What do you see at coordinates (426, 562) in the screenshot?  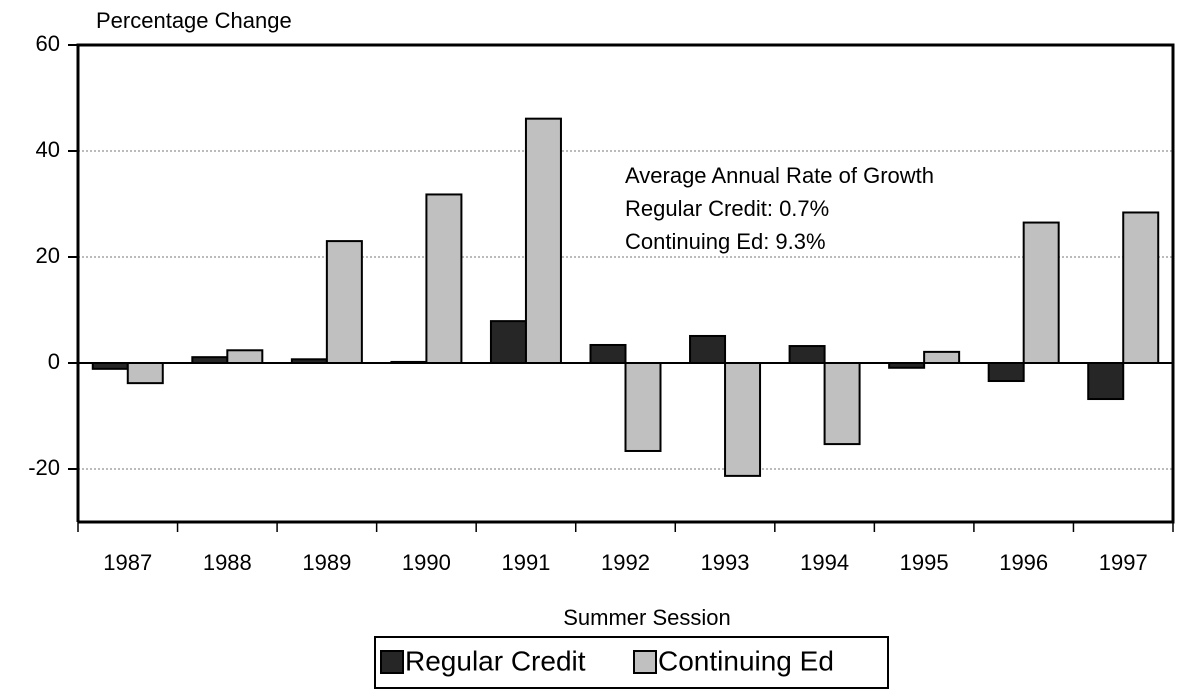 I see `x-tick-label: 1990` at bounding box center [426, 562].